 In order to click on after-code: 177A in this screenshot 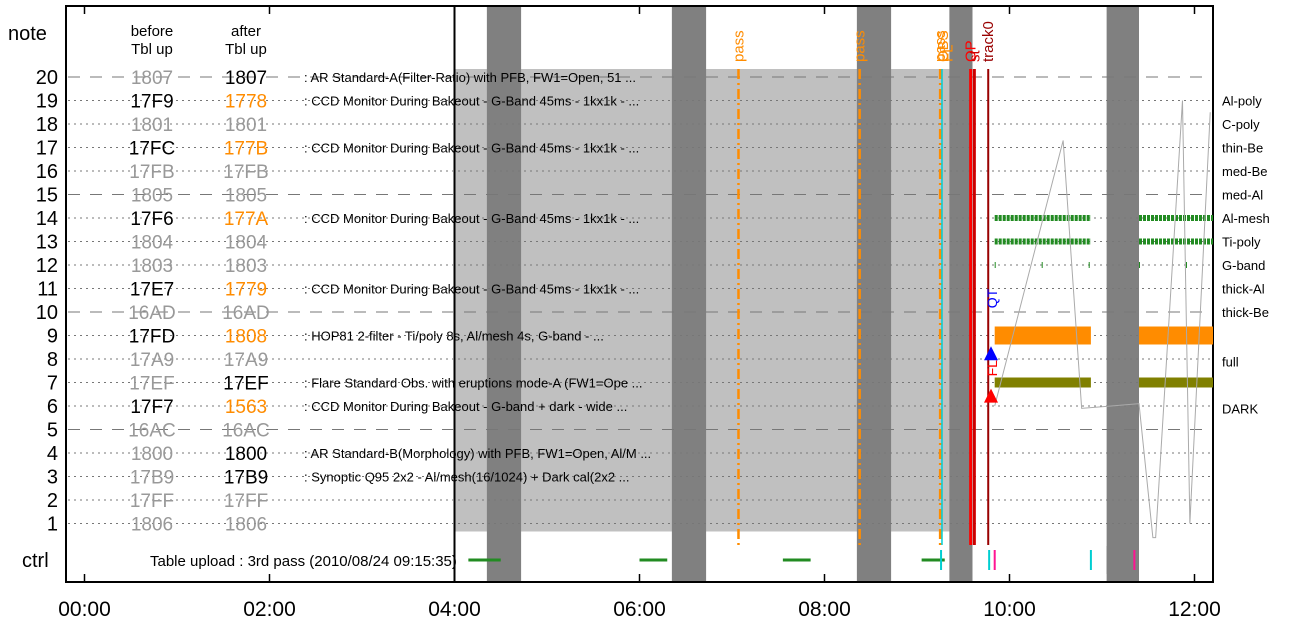, I will do `click(246, 219)`.